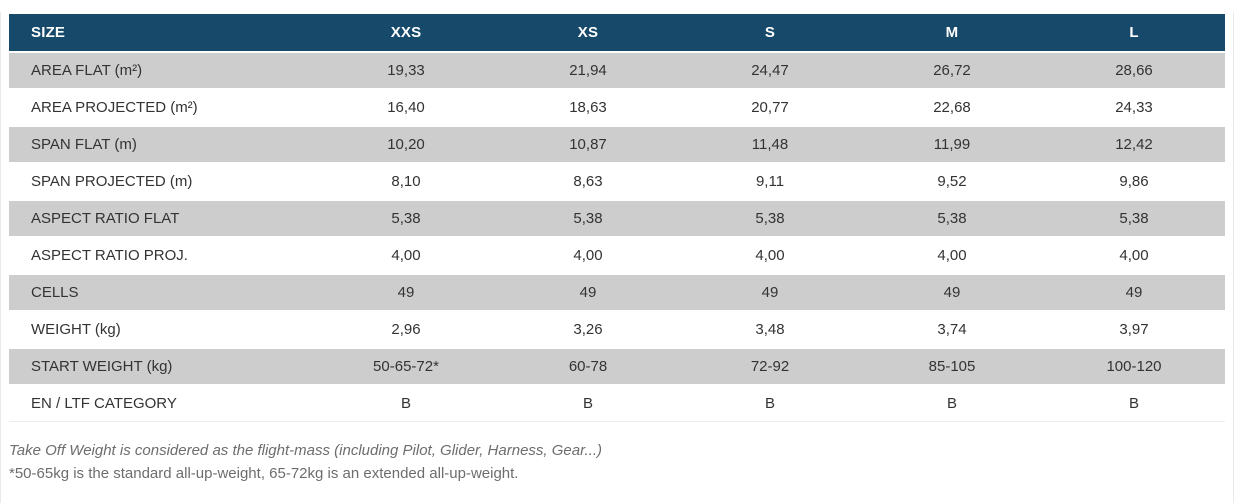  Describe the element at coordinates (952, 329) in the screenshot. I see `spec-cell: 3,74` at that location.